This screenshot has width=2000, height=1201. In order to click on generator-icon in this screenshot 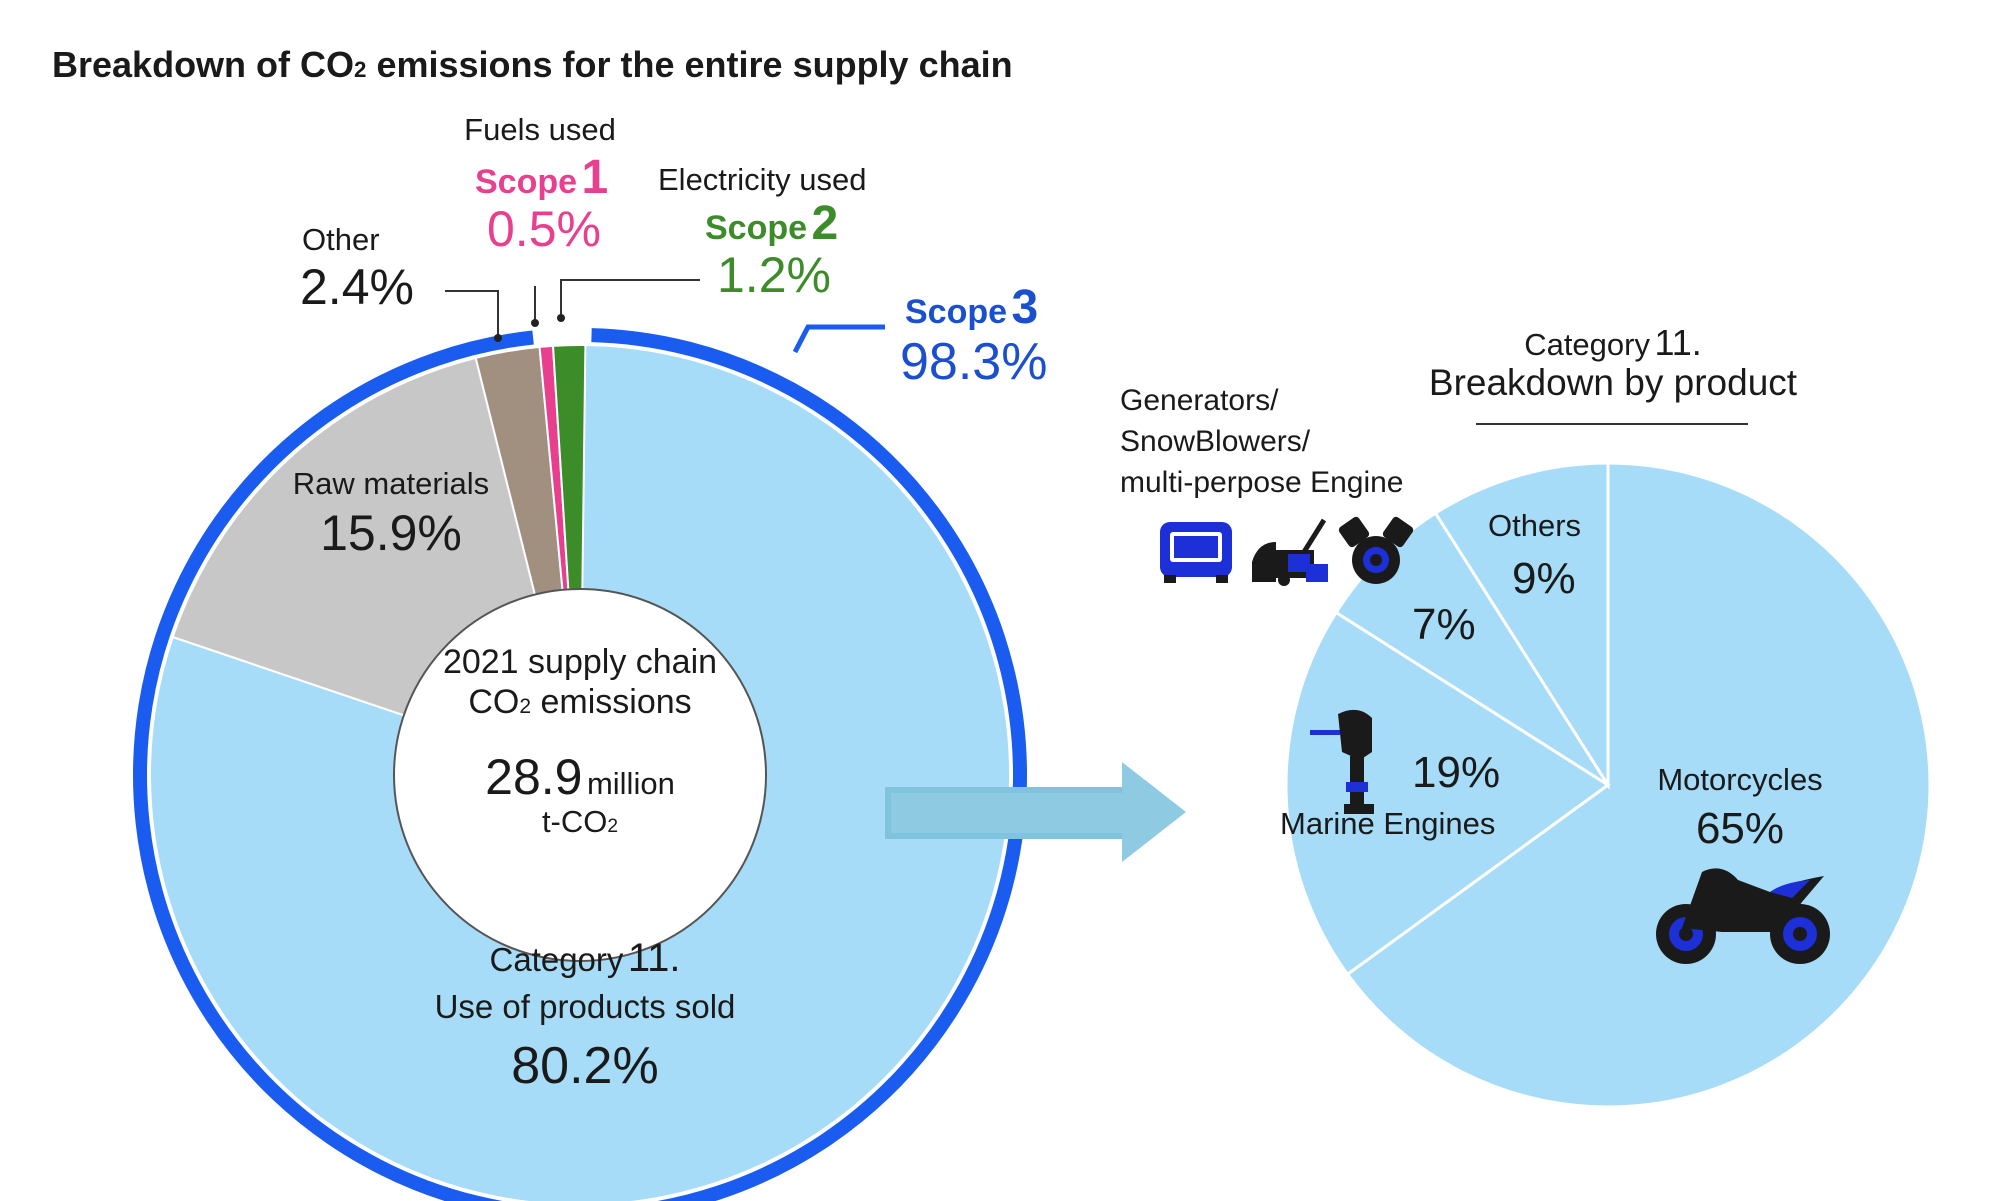, I will do `click(1196, 552)`.